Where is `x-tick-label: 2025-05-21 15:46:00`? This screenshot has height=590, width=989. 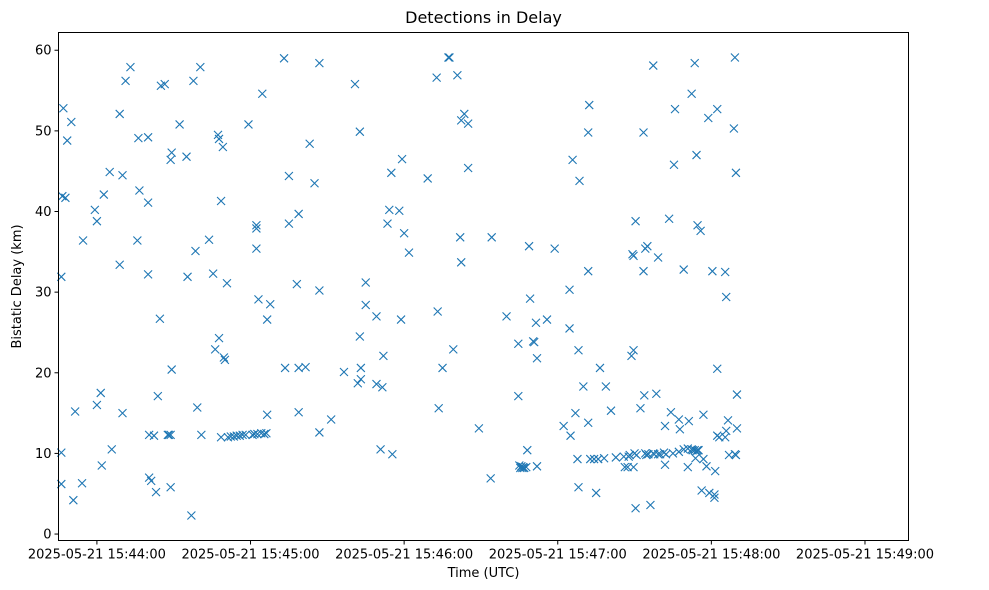 x-tick-label: 2025-05-21 15:46:00 is located at coordinates (404, 555).